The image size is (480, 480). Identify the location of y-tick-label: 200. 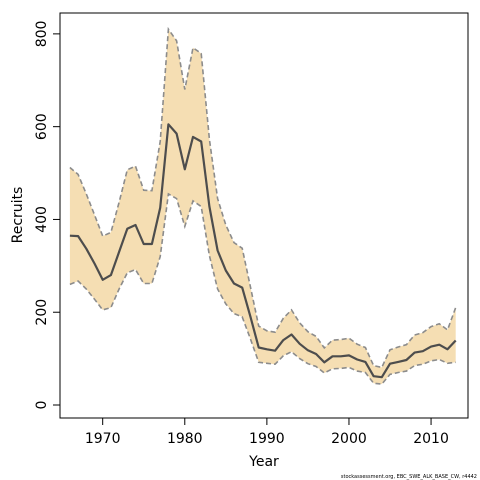
(42, 312).